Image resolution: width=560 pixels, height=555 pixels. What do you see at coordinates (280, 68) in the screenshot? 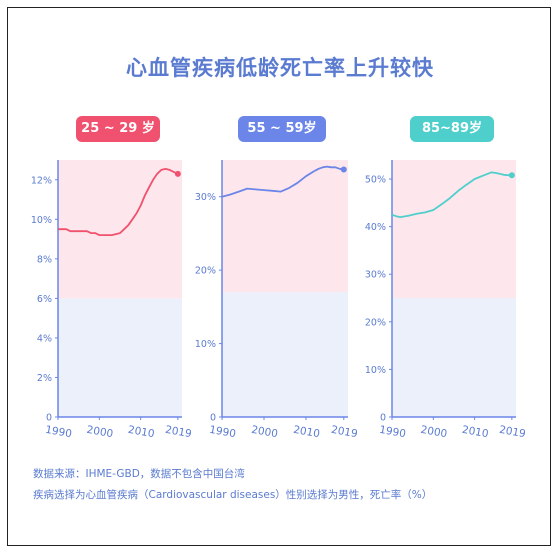
I see `figure-title: 心血管疾病低龄死亡率上升较快` at bounding box center [280, 68].